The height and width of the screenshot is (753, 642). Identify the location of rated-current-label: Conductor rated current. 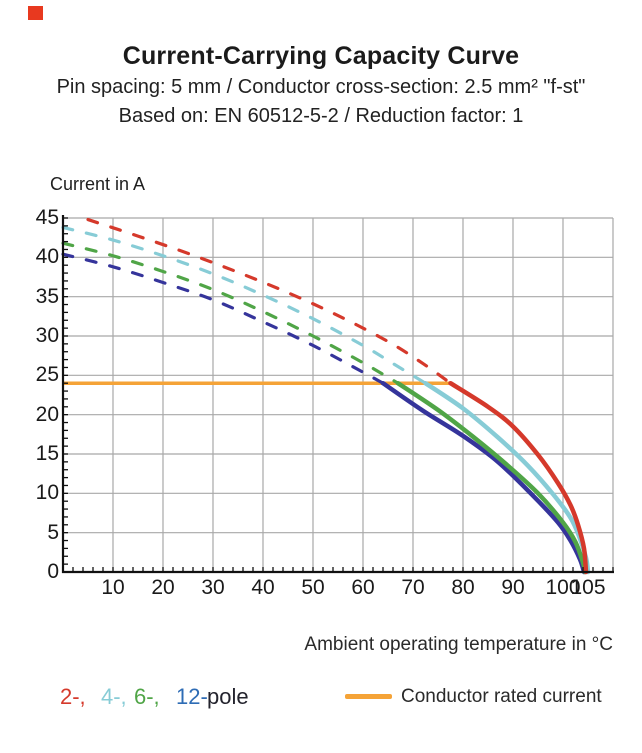
(501, 696).